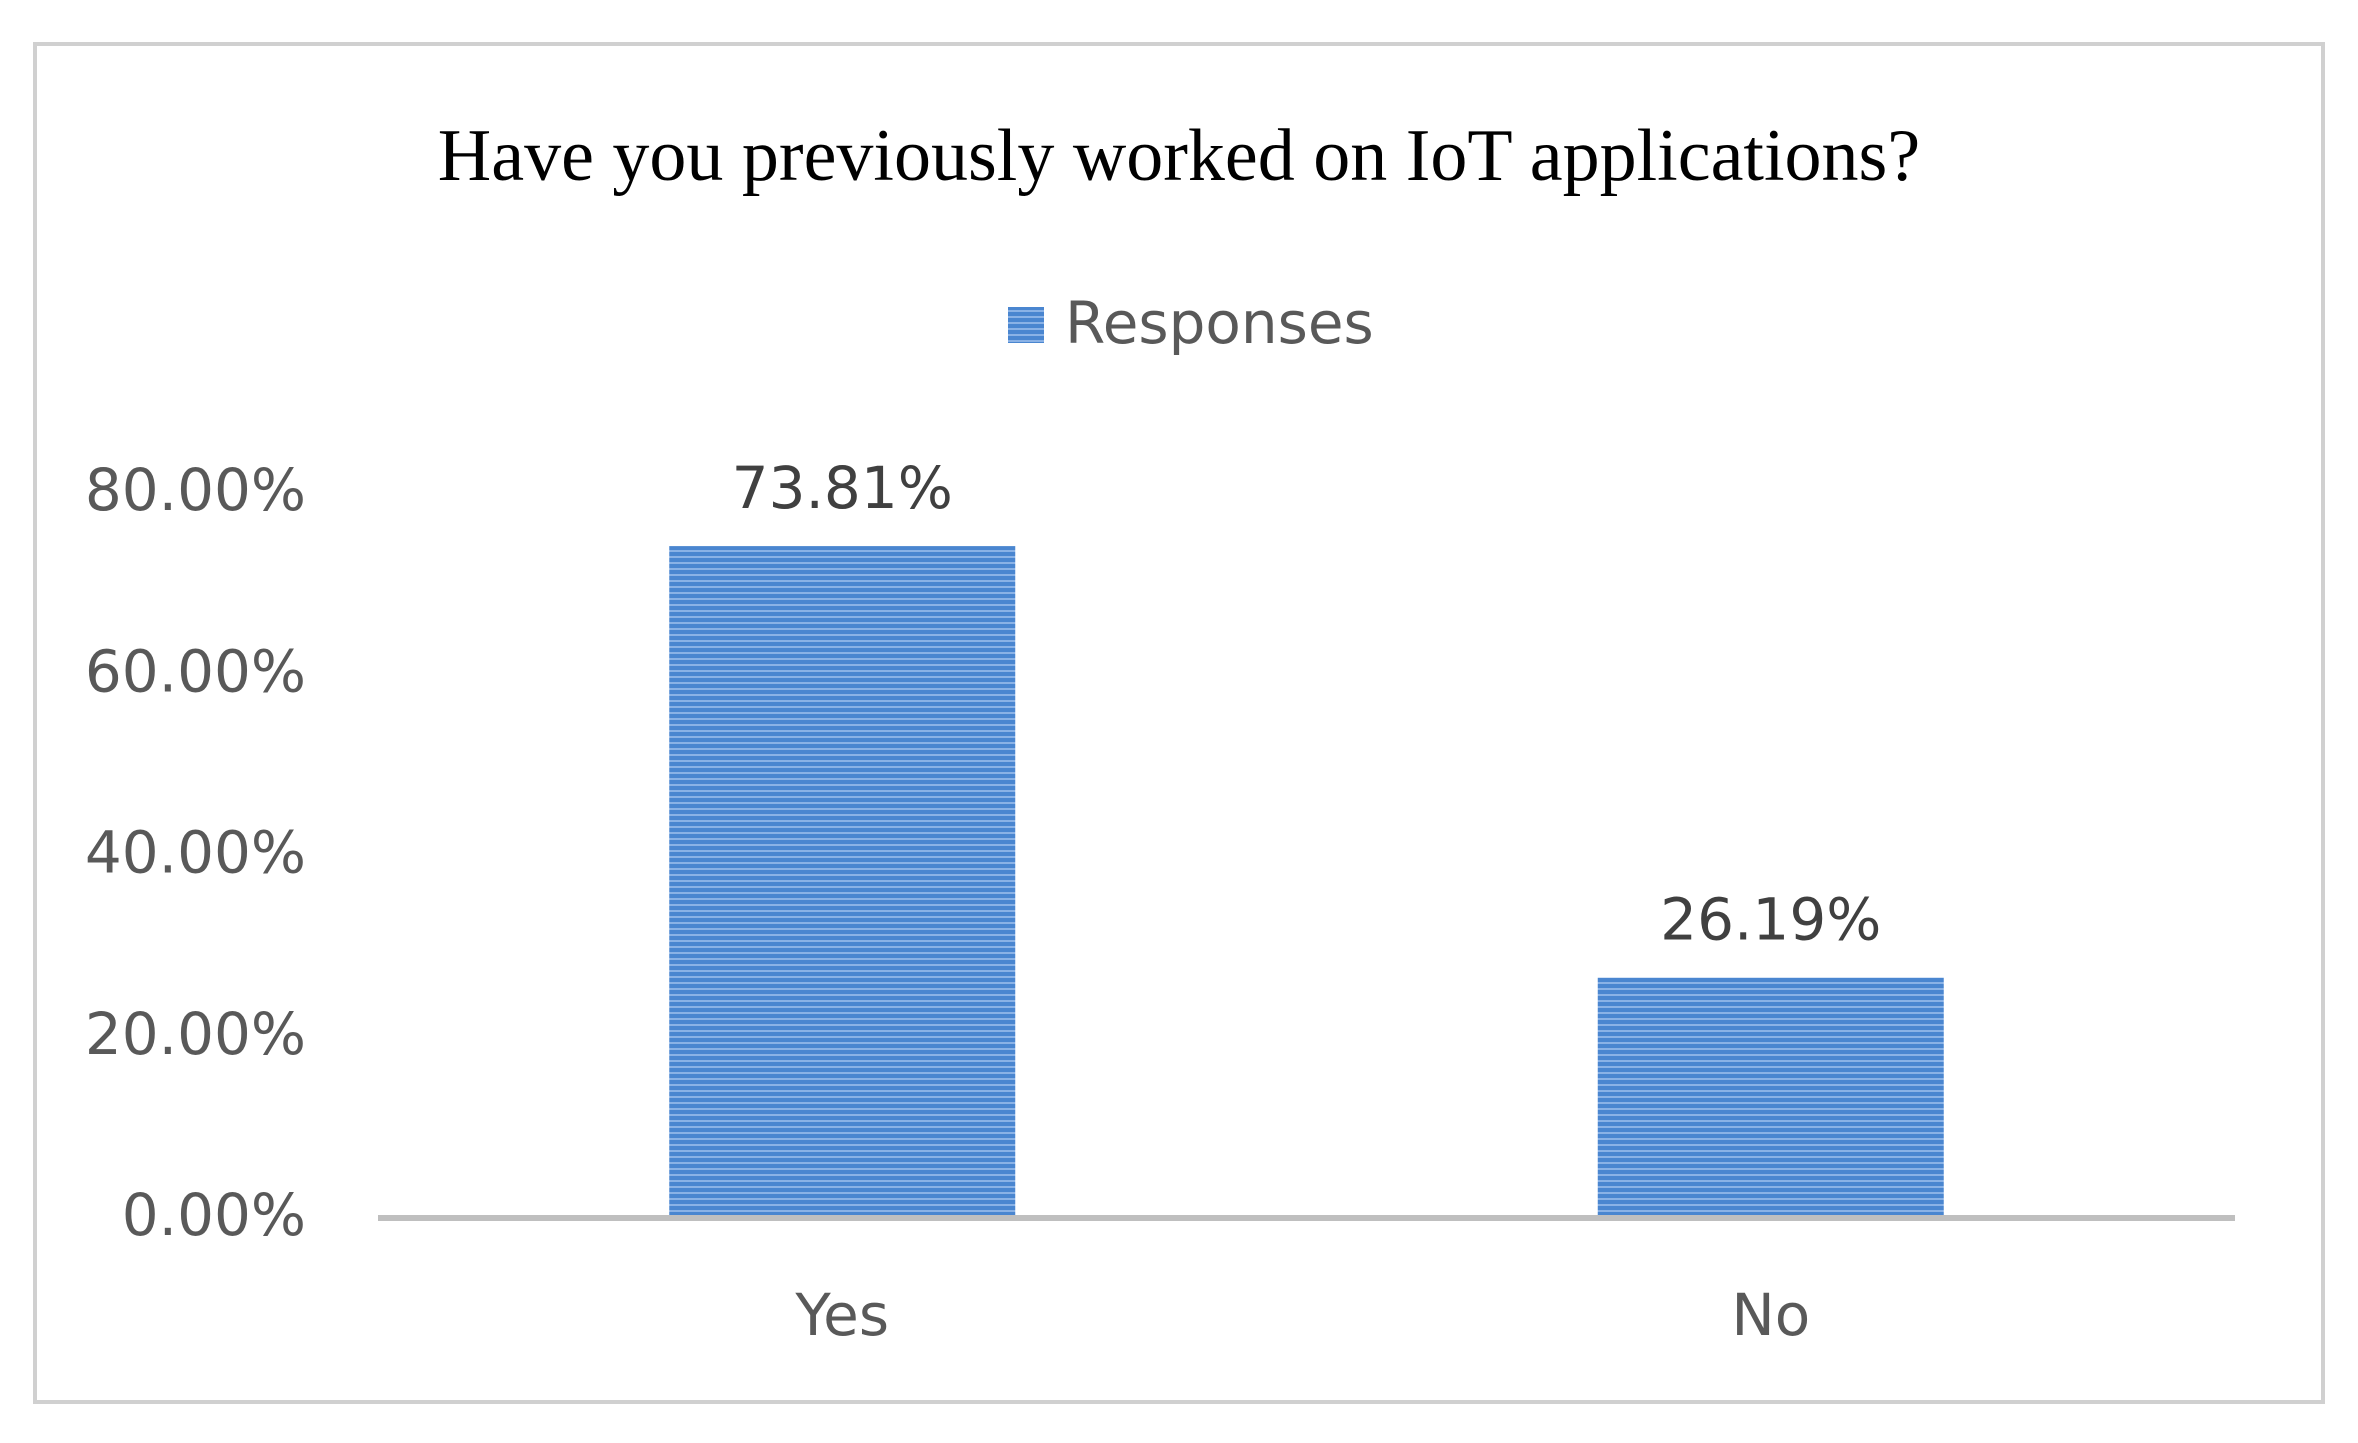 The height and width of the screenshot is (1443, 2358). I want to click on y-axis-ticks: 0.00% 20.00% 40.00% 60.00% 80.00%, so click(195, 852).